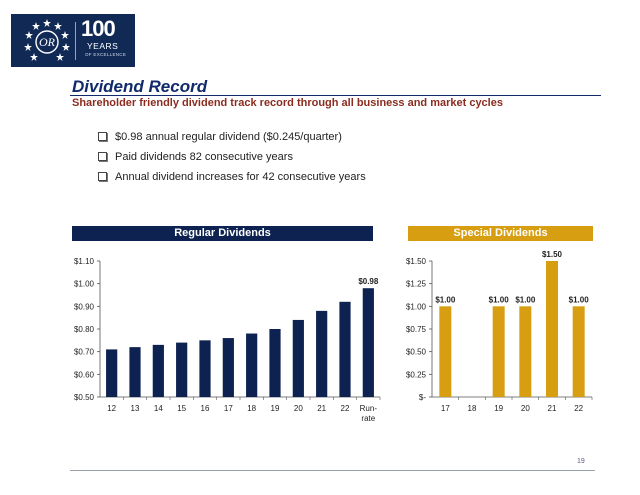  I want to click on data-label: $1.50, so click(552, 254).